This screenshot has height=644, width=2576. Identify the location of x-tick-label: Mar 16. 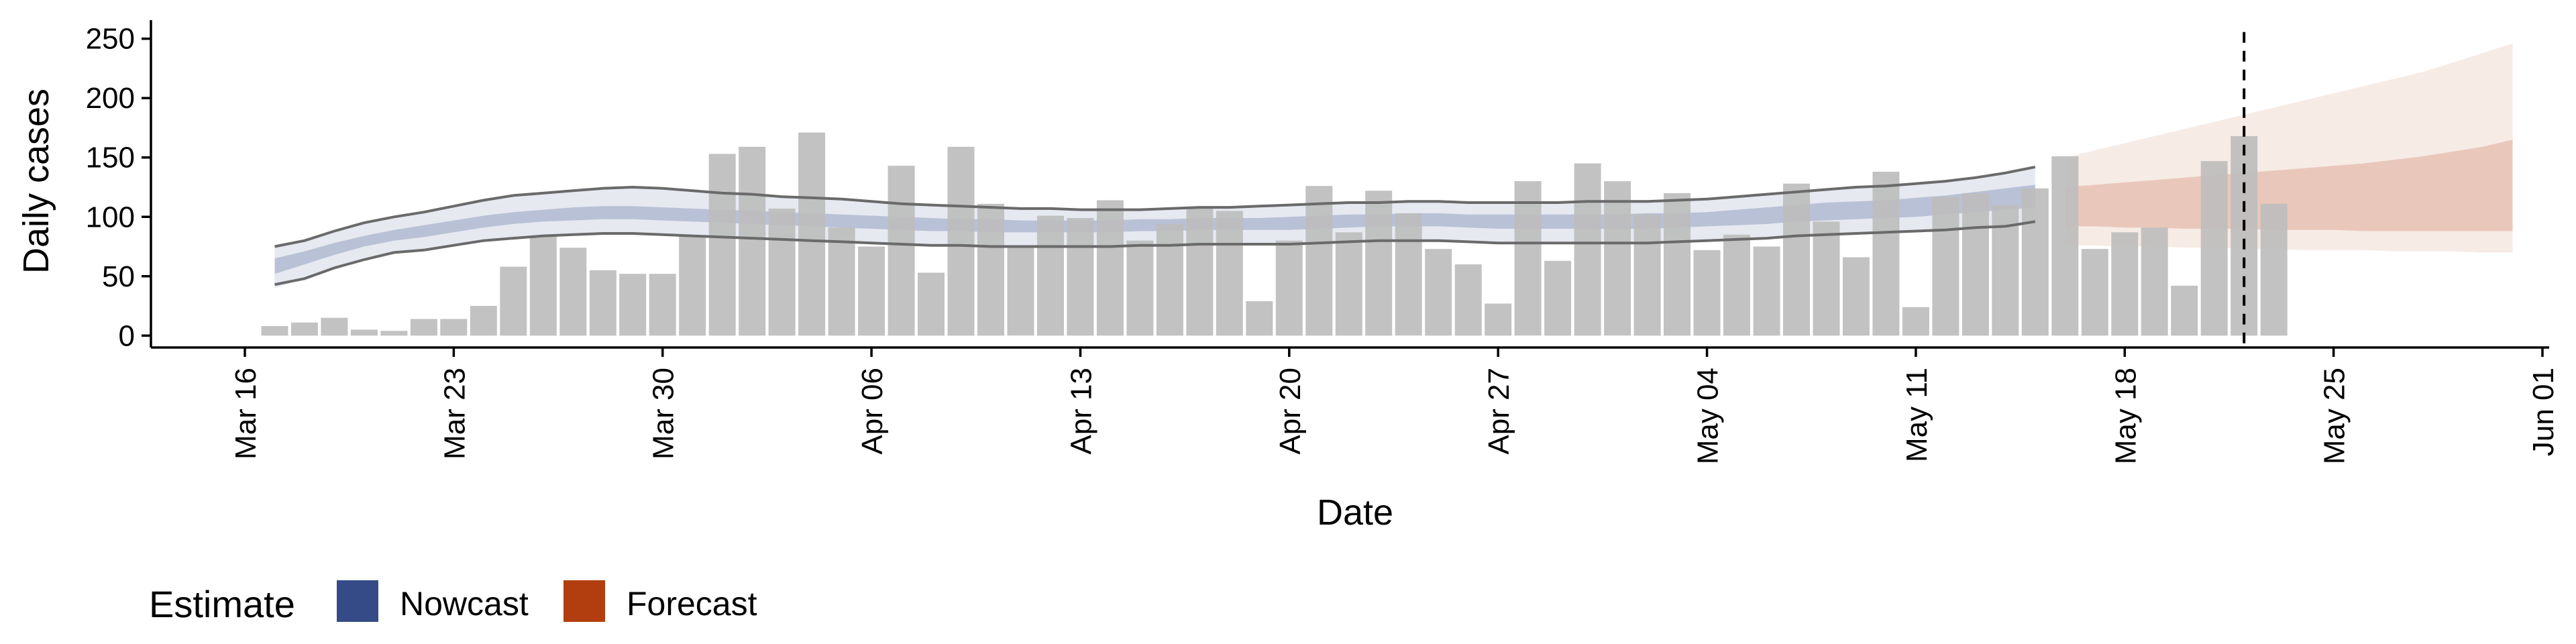
(245, 414).